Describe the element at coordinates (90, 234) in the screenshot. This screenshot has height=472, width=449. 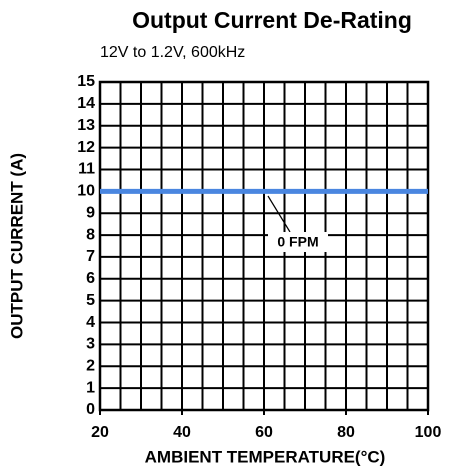
I see `y-tick-label: 8` at that location.